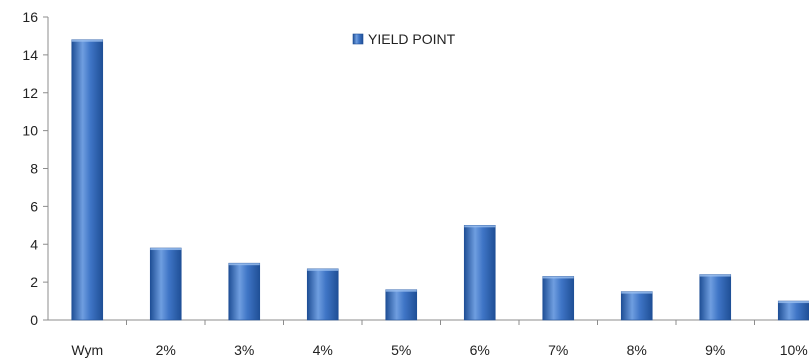  I want to click on y-tick-label: 2, so click(34, 282).